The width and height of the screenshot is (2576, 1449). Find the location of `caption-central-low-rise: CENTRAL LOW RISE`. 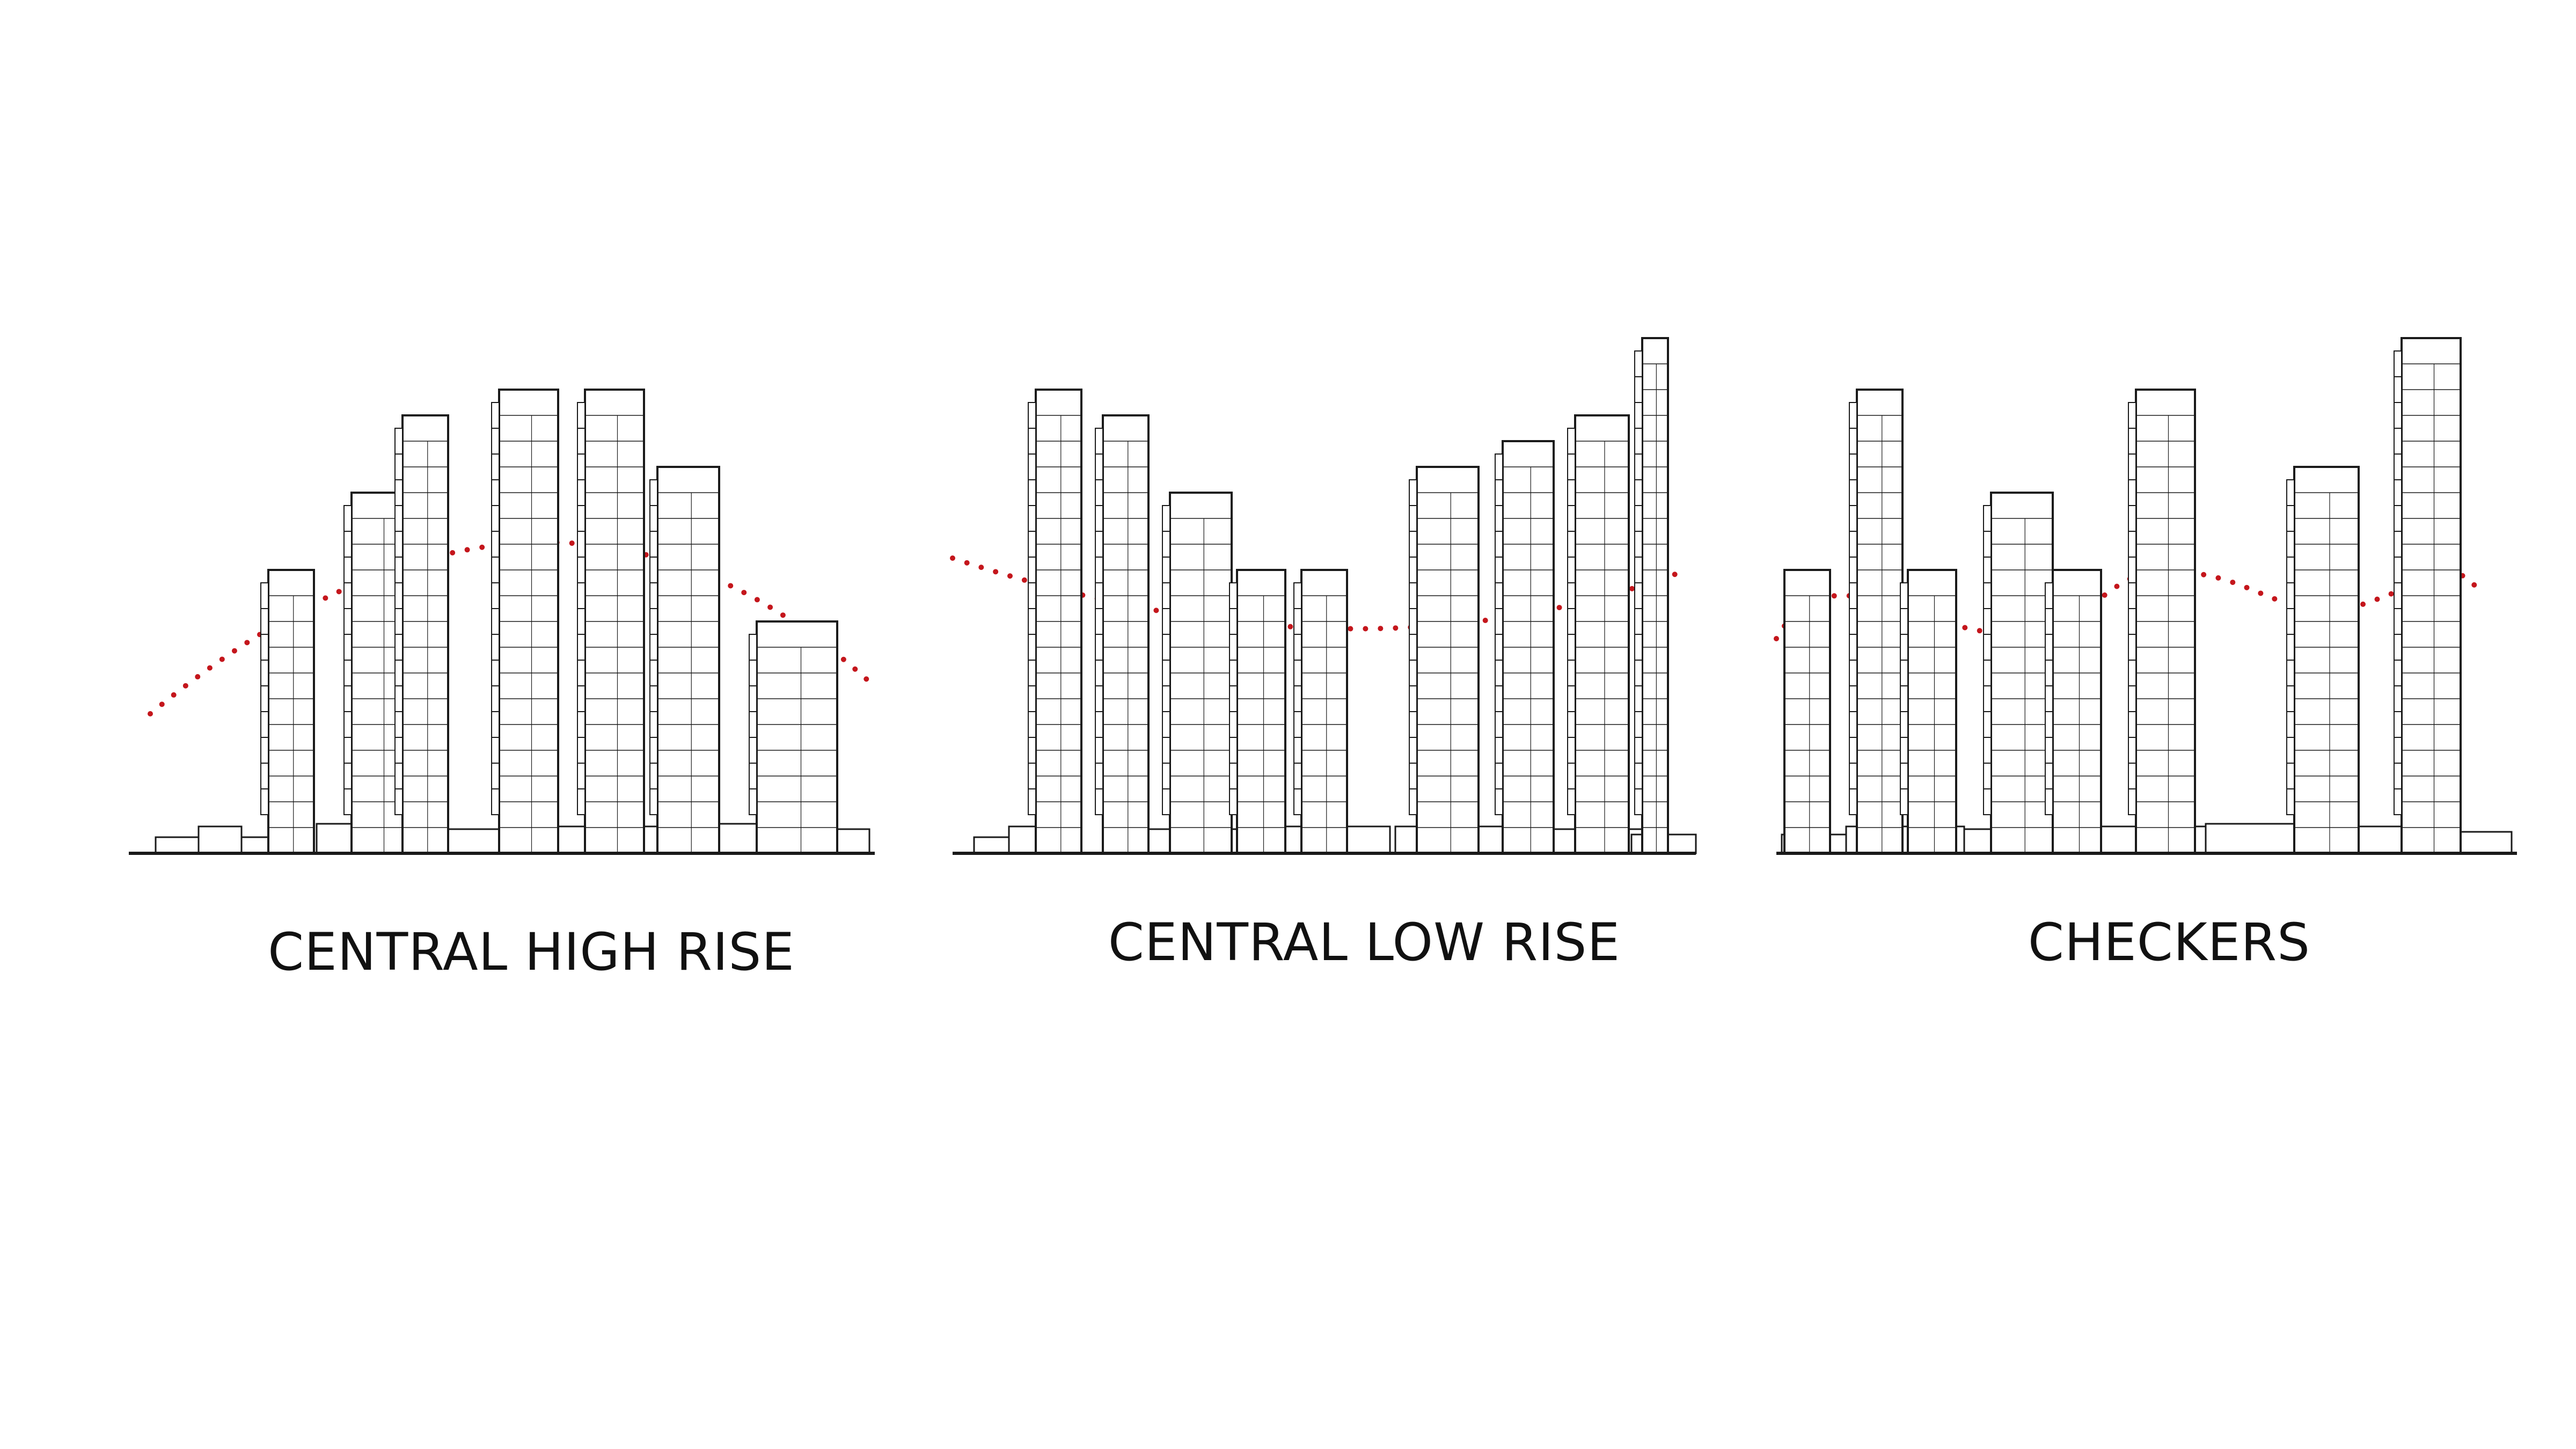

caption-central-low-rise: CENTRAL LOW RISE is located at coordinates (1364, 942).